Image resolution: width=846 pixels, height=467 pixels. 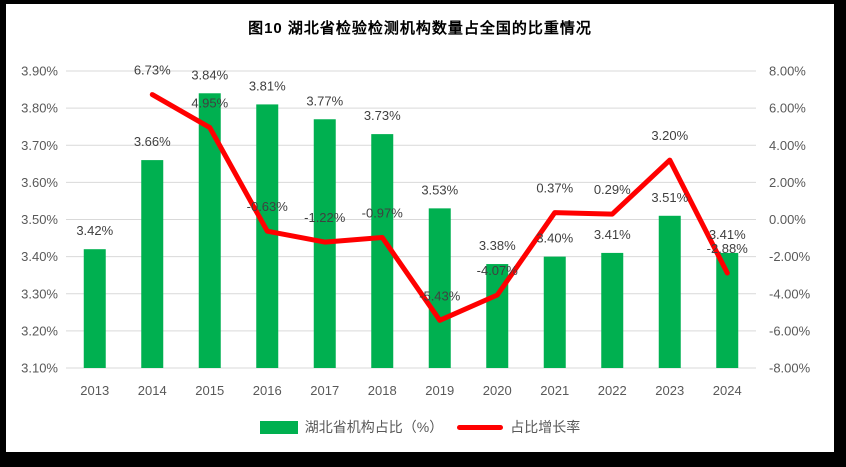 I want to click on bar-2023, so click(x=669, y=291).